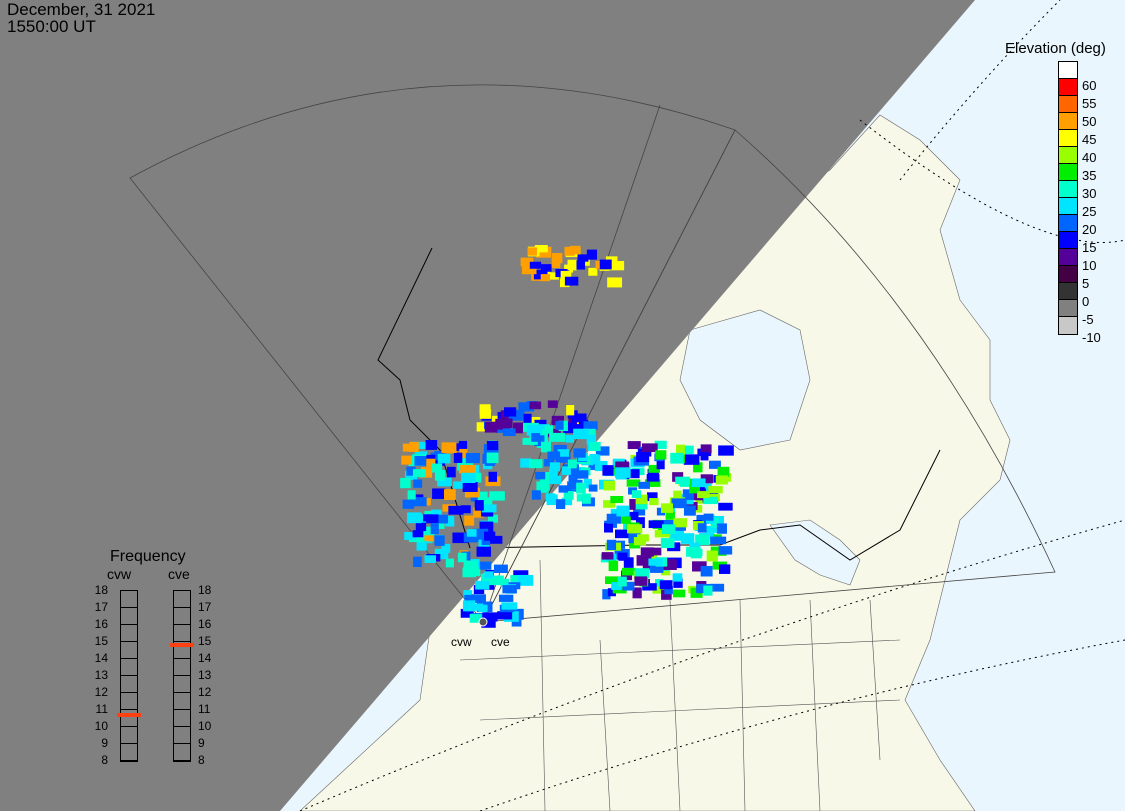 Image resolution: width=1125 pixels, height=811 pixels. Describe the element at coordinates (1086, 283) in the screenshot. I see `legend-tick: 5` at that location.